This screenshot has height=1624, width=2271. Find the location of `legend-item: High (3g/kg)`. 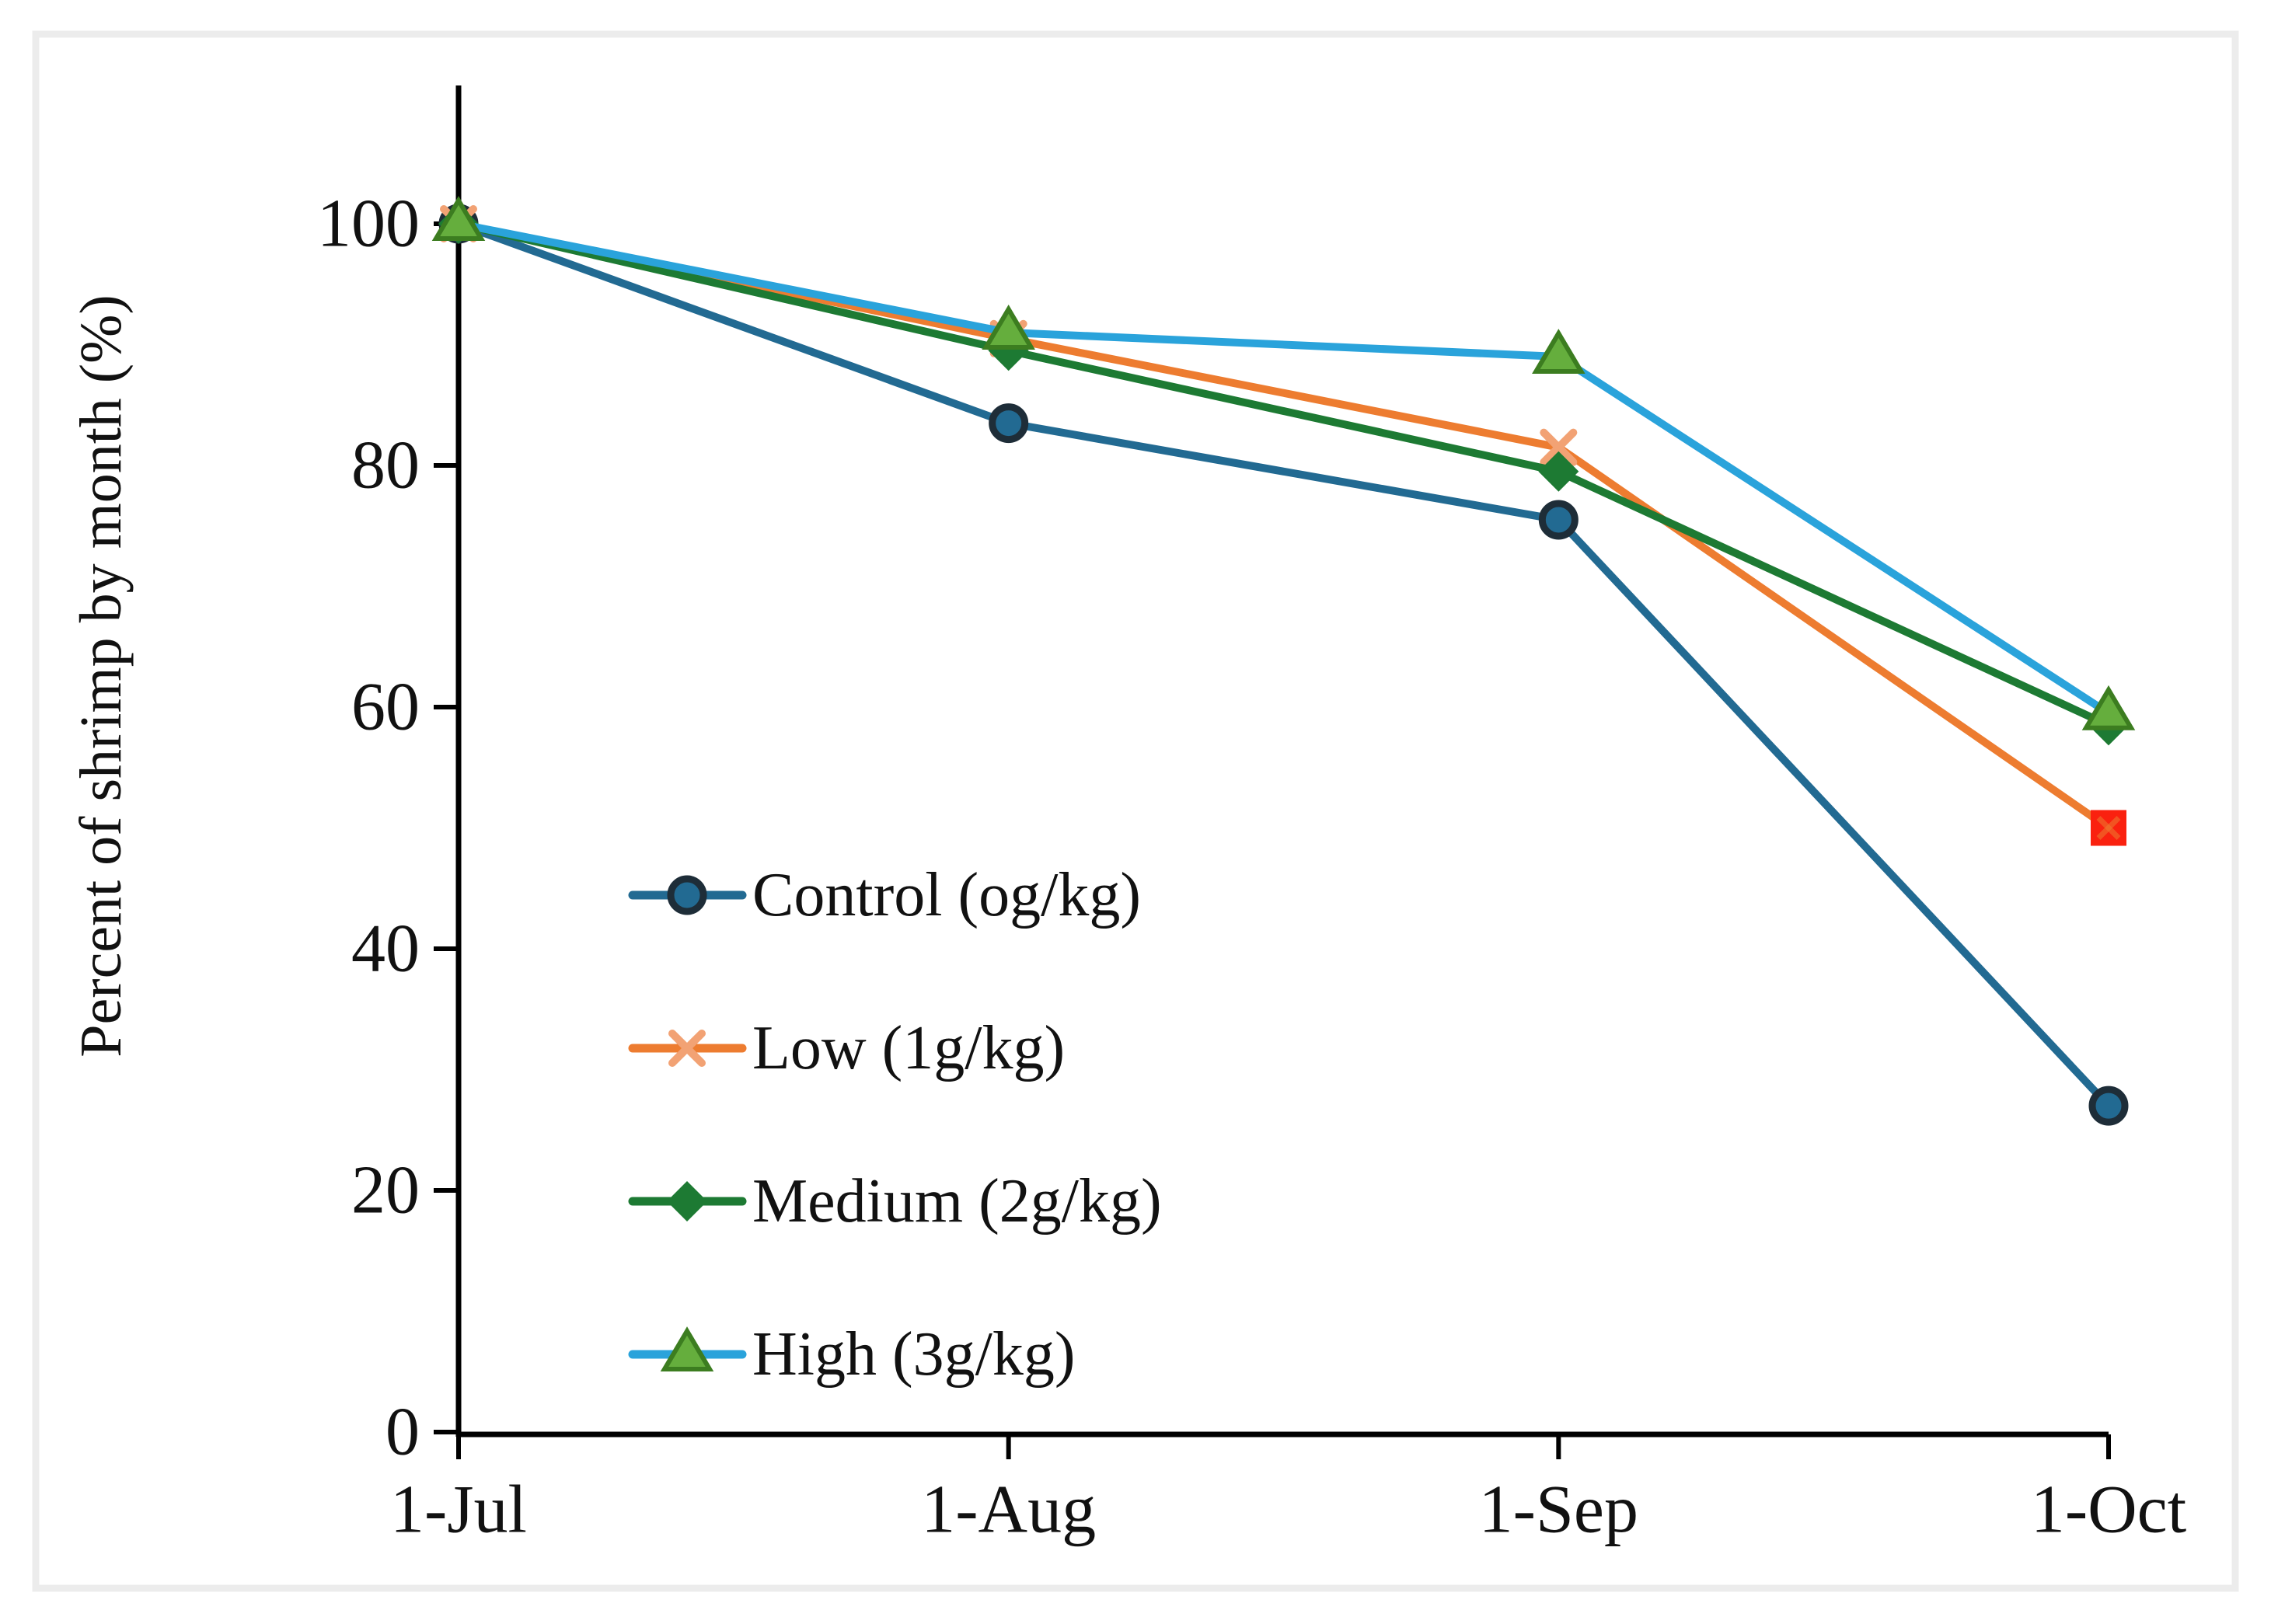

legend-item: High (3g/kg) is located at coordinates (852, 1354).